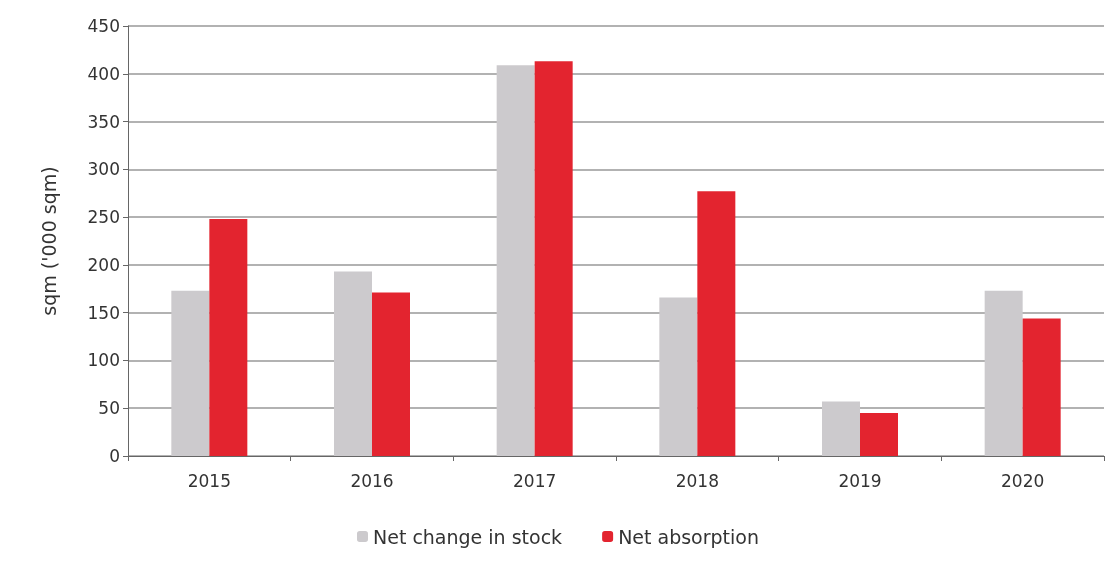 This screenshot has height=562, width=1119. I want to click on y-tick-label: 150, so click(103, 312).